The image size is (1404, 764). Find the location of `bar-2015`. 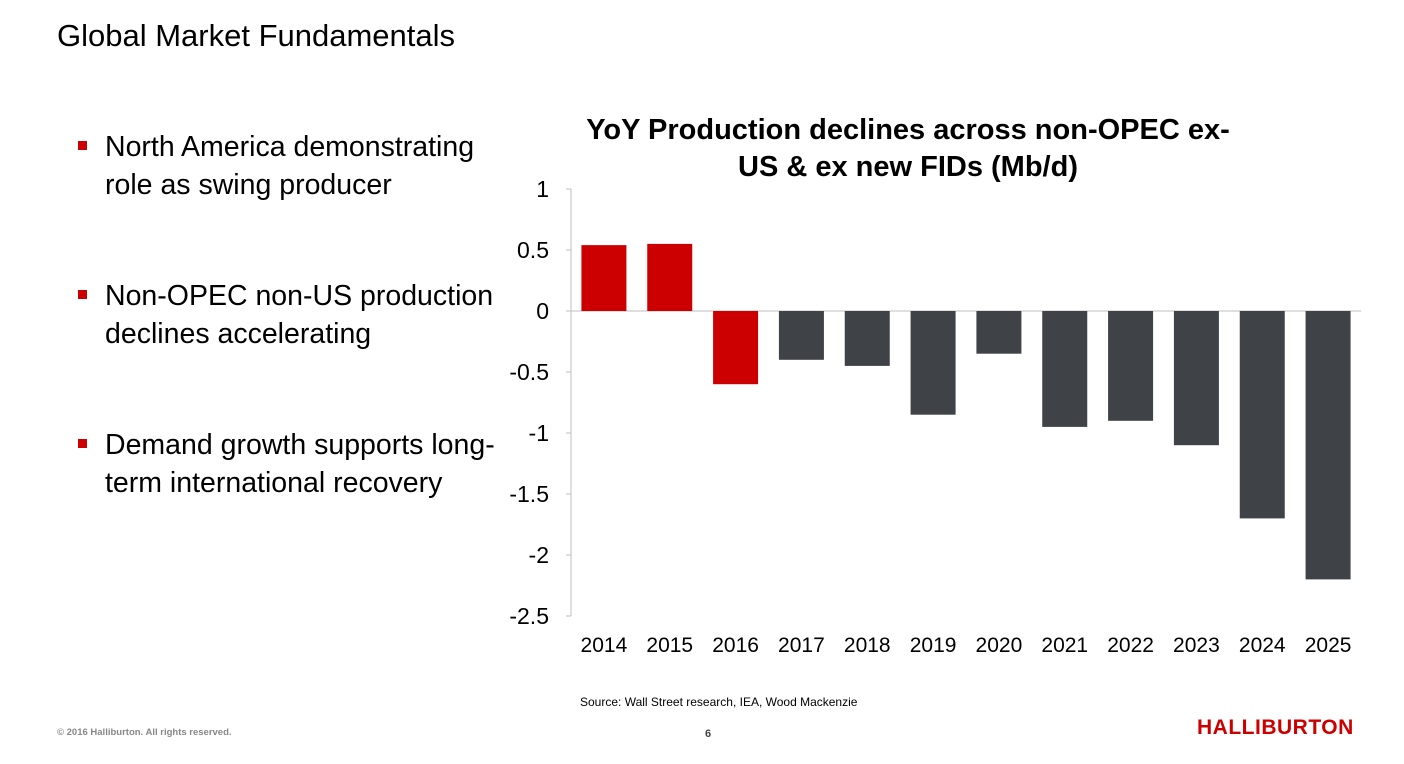

bar-2015 is located at coordinates (670, 277).